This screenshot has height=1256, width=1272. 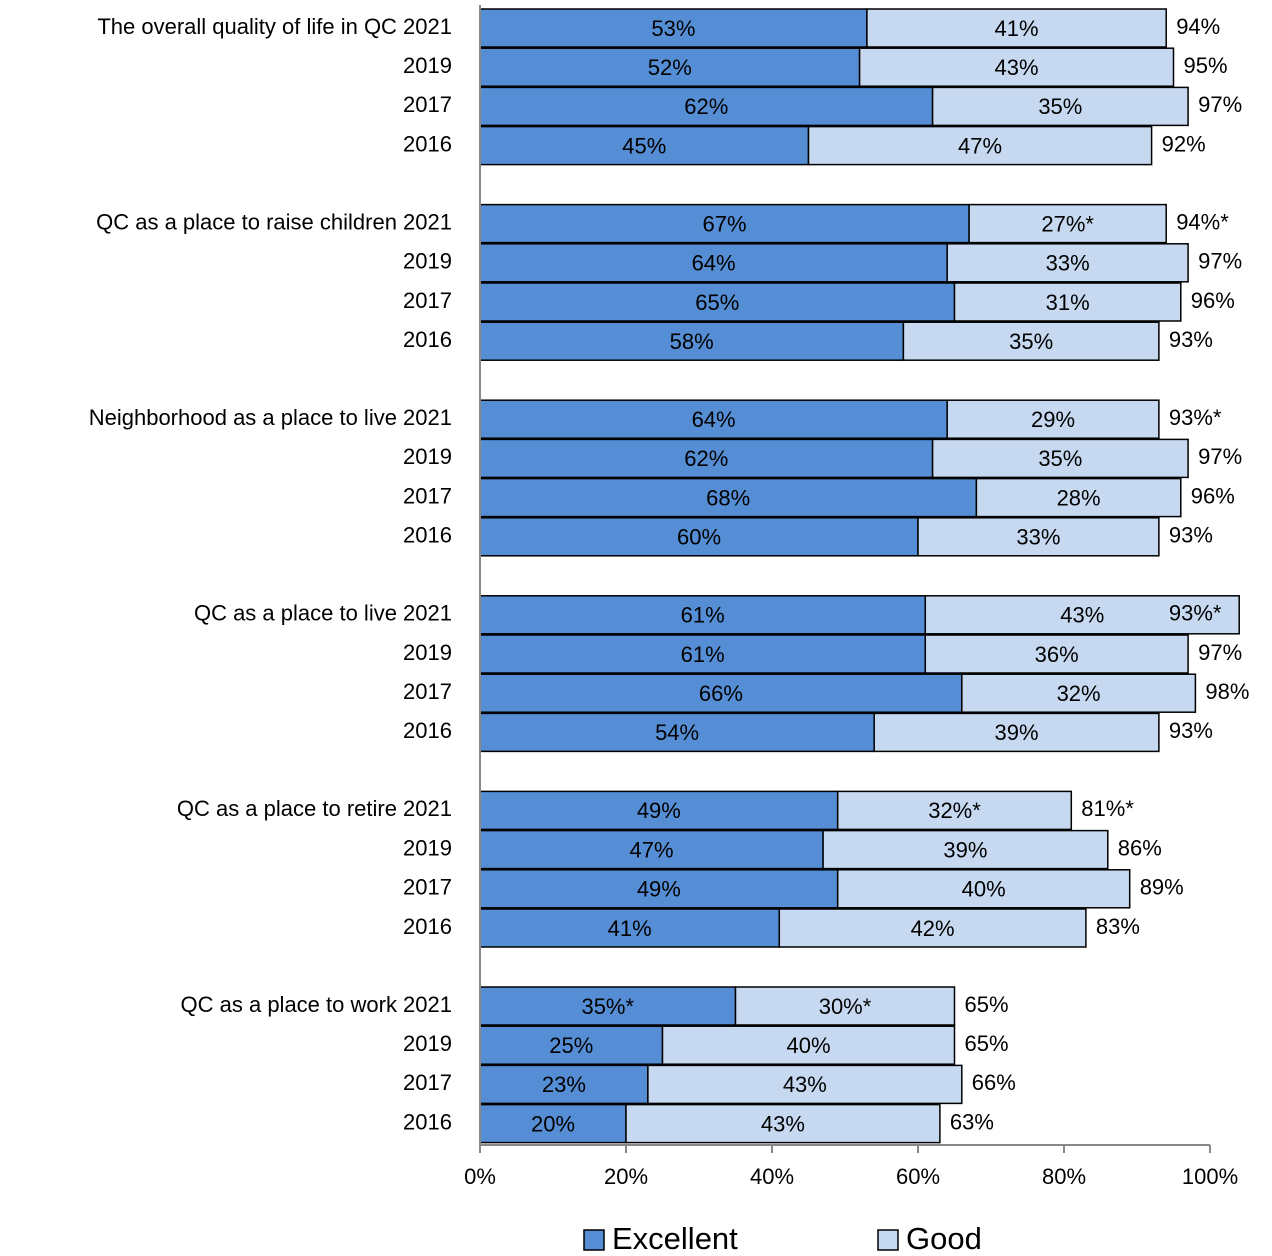 What do you see at coordinates (772, 1176) in the screenshot?
I see `x-tick-label: 40%` at bounding box center [772, 1176].